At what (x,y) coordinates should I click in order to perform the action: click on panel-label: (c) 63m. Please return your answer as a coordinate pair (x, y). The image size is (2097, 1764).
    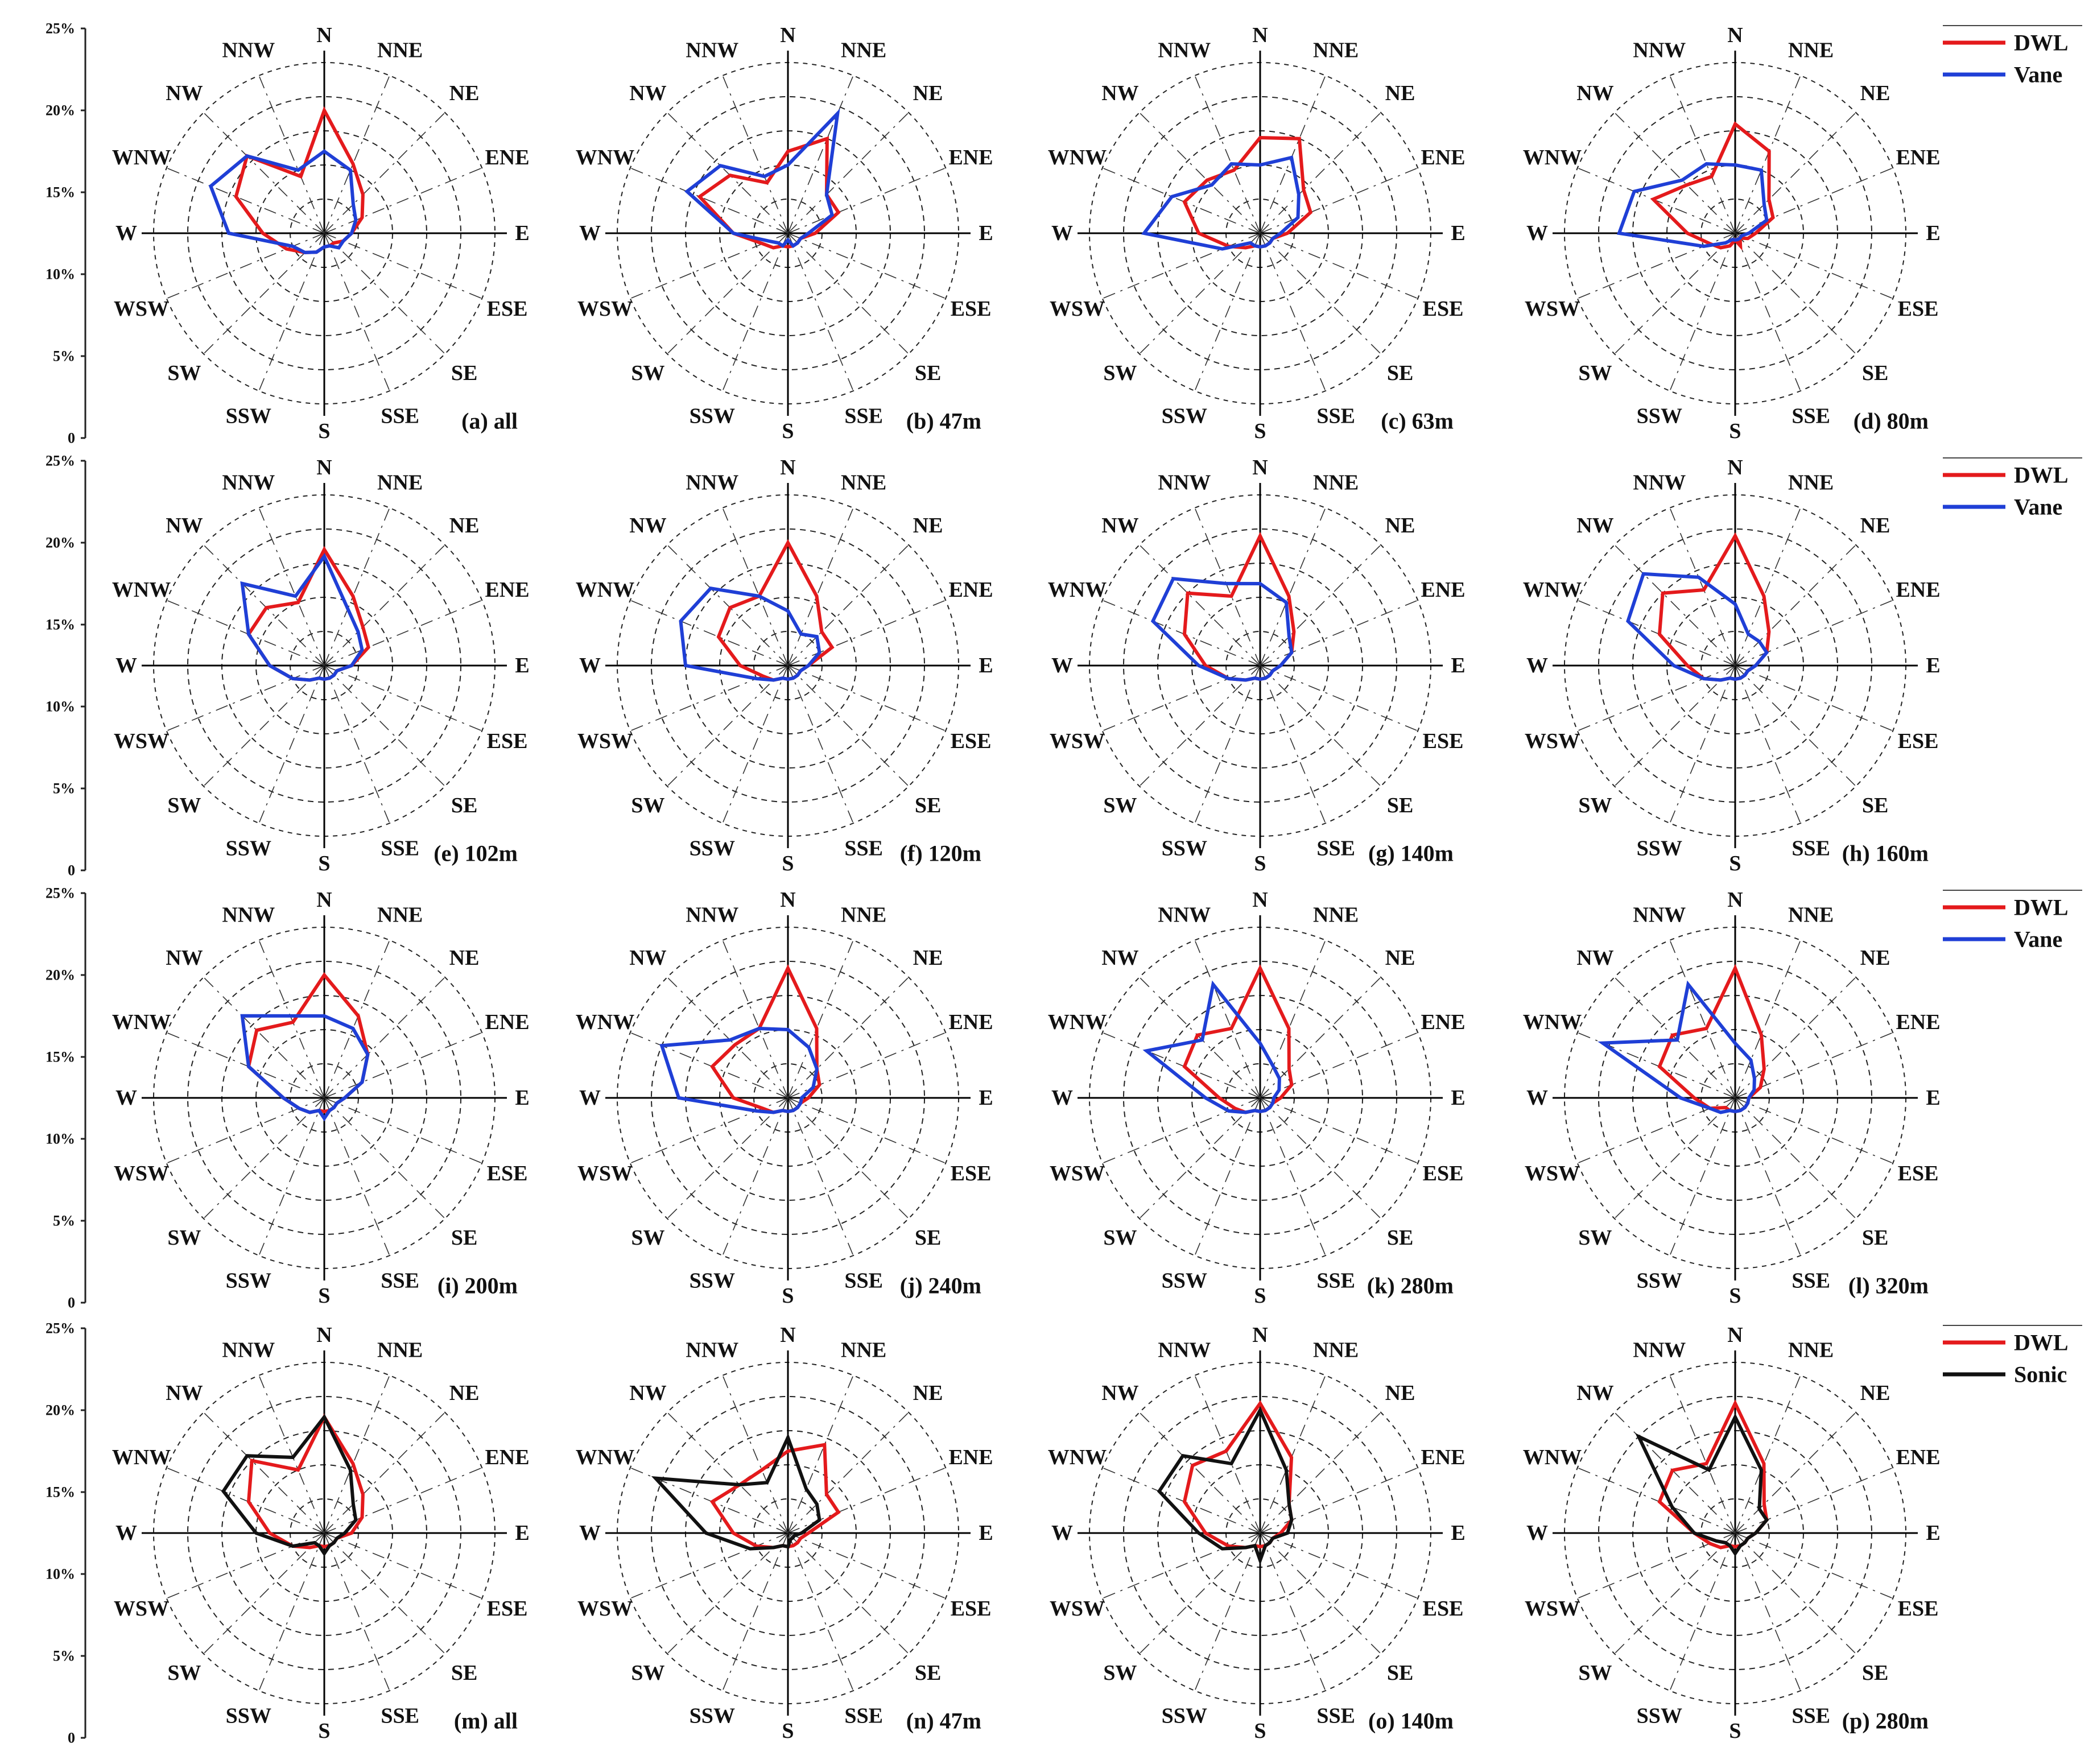
    Looking at the image, I should click on (1418, 421).